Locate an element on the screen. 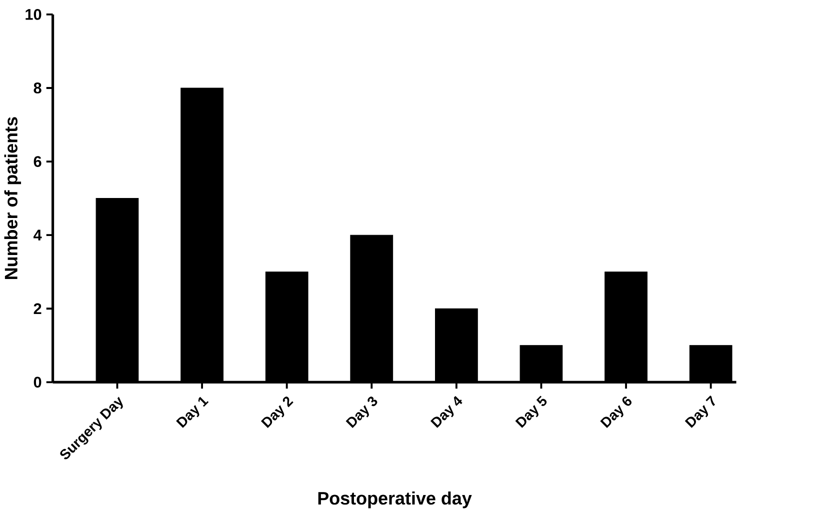 Image resolution: width=819 pixels, height=524 pixels. x-tick-label: Day 6 is located at coordinates (616, 412).